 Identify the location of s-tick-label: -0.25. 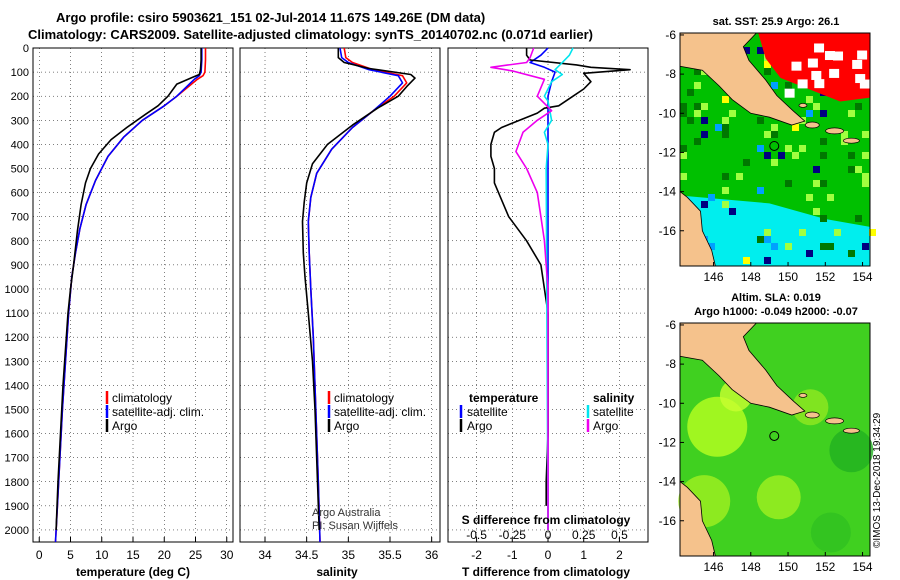
(513, 535).